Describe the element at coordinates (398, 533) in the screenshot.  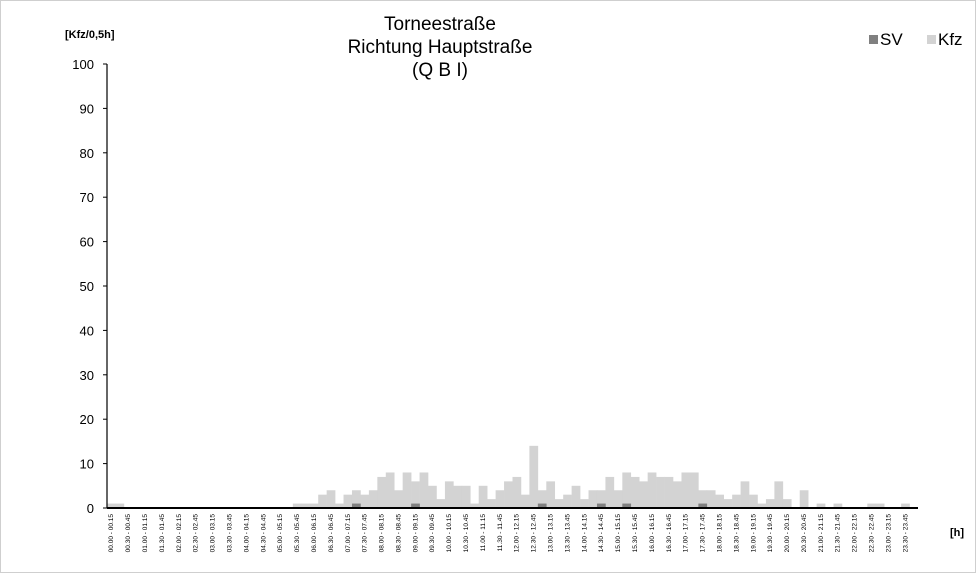
I see `x-tick-label: 08.30 - 08.45` at that location.